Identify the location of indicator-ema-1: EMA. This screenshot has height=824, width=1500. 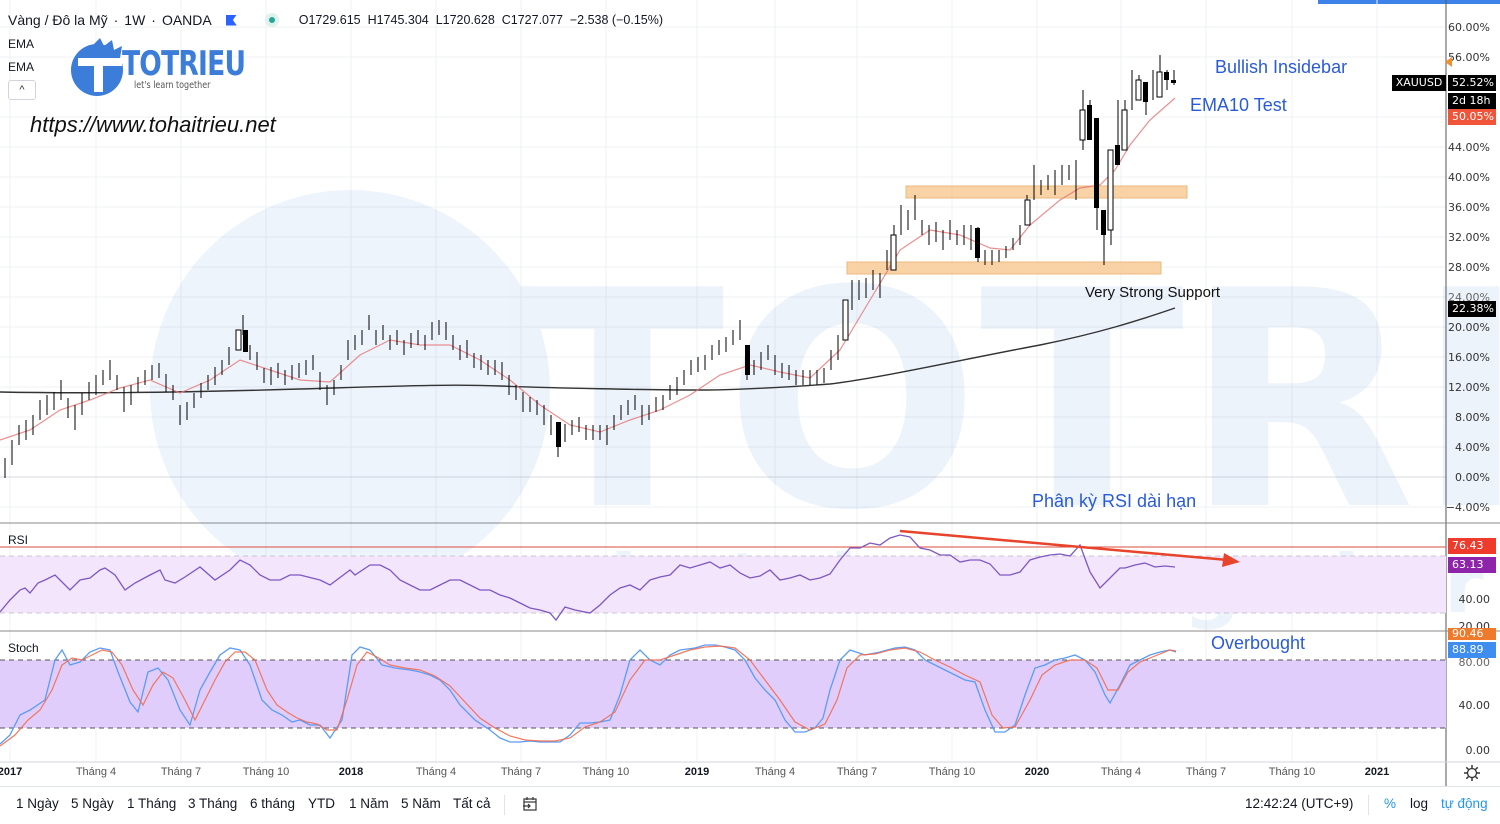
(21, 44).